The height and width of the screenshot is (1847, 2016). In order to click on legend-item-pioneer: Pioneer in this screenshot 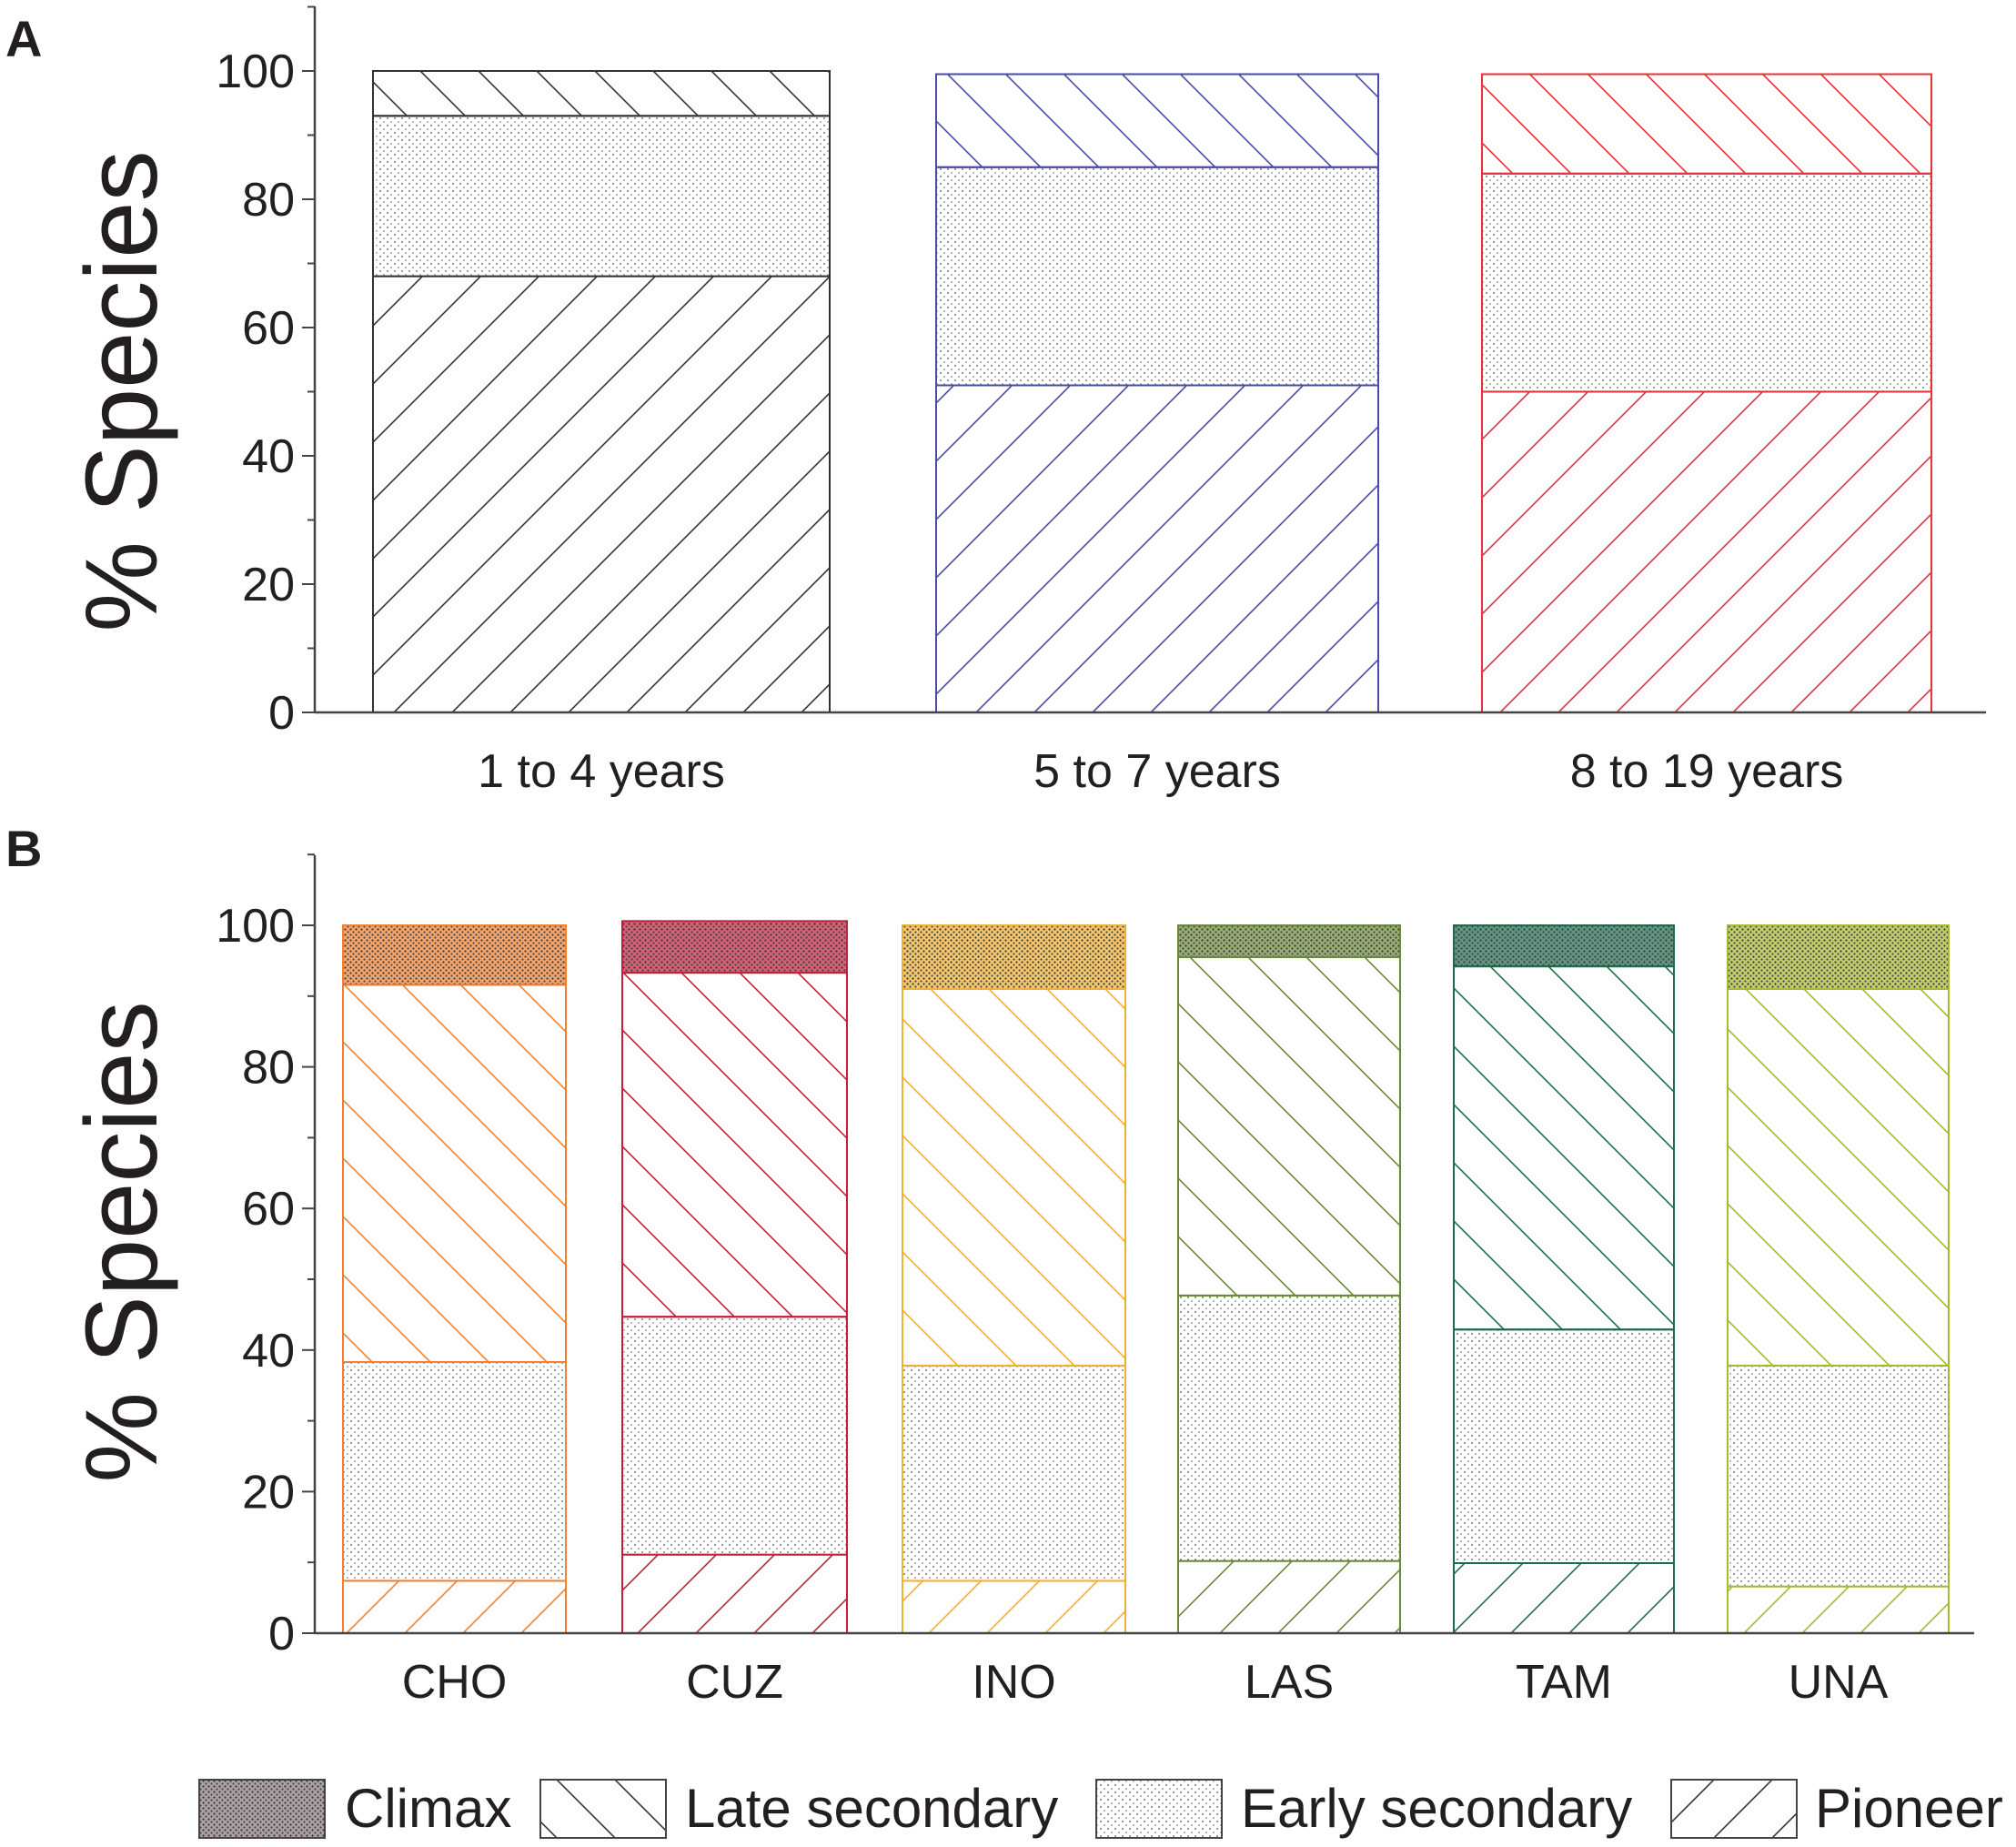, I will do `click(1837, 1809)`.